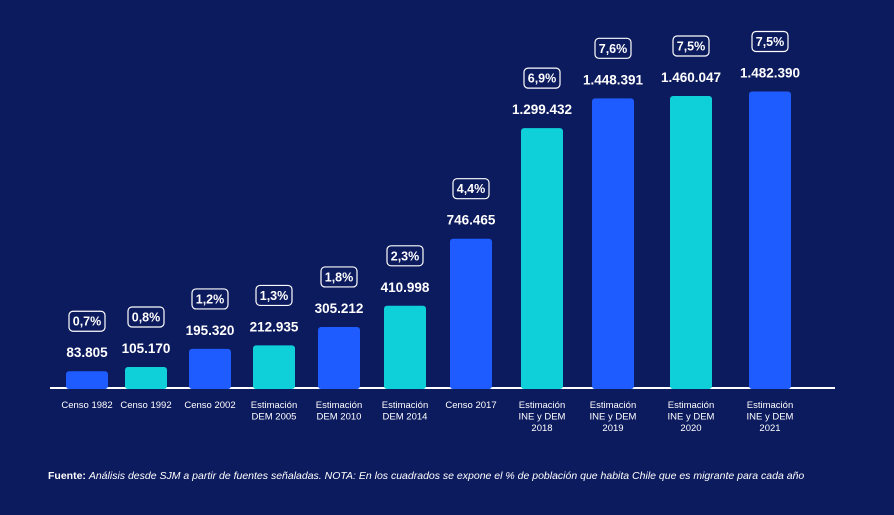 The width and height of the screenshot is (894, 515). I want to click on percent-label-4: 1,3%, so click(274, 296).